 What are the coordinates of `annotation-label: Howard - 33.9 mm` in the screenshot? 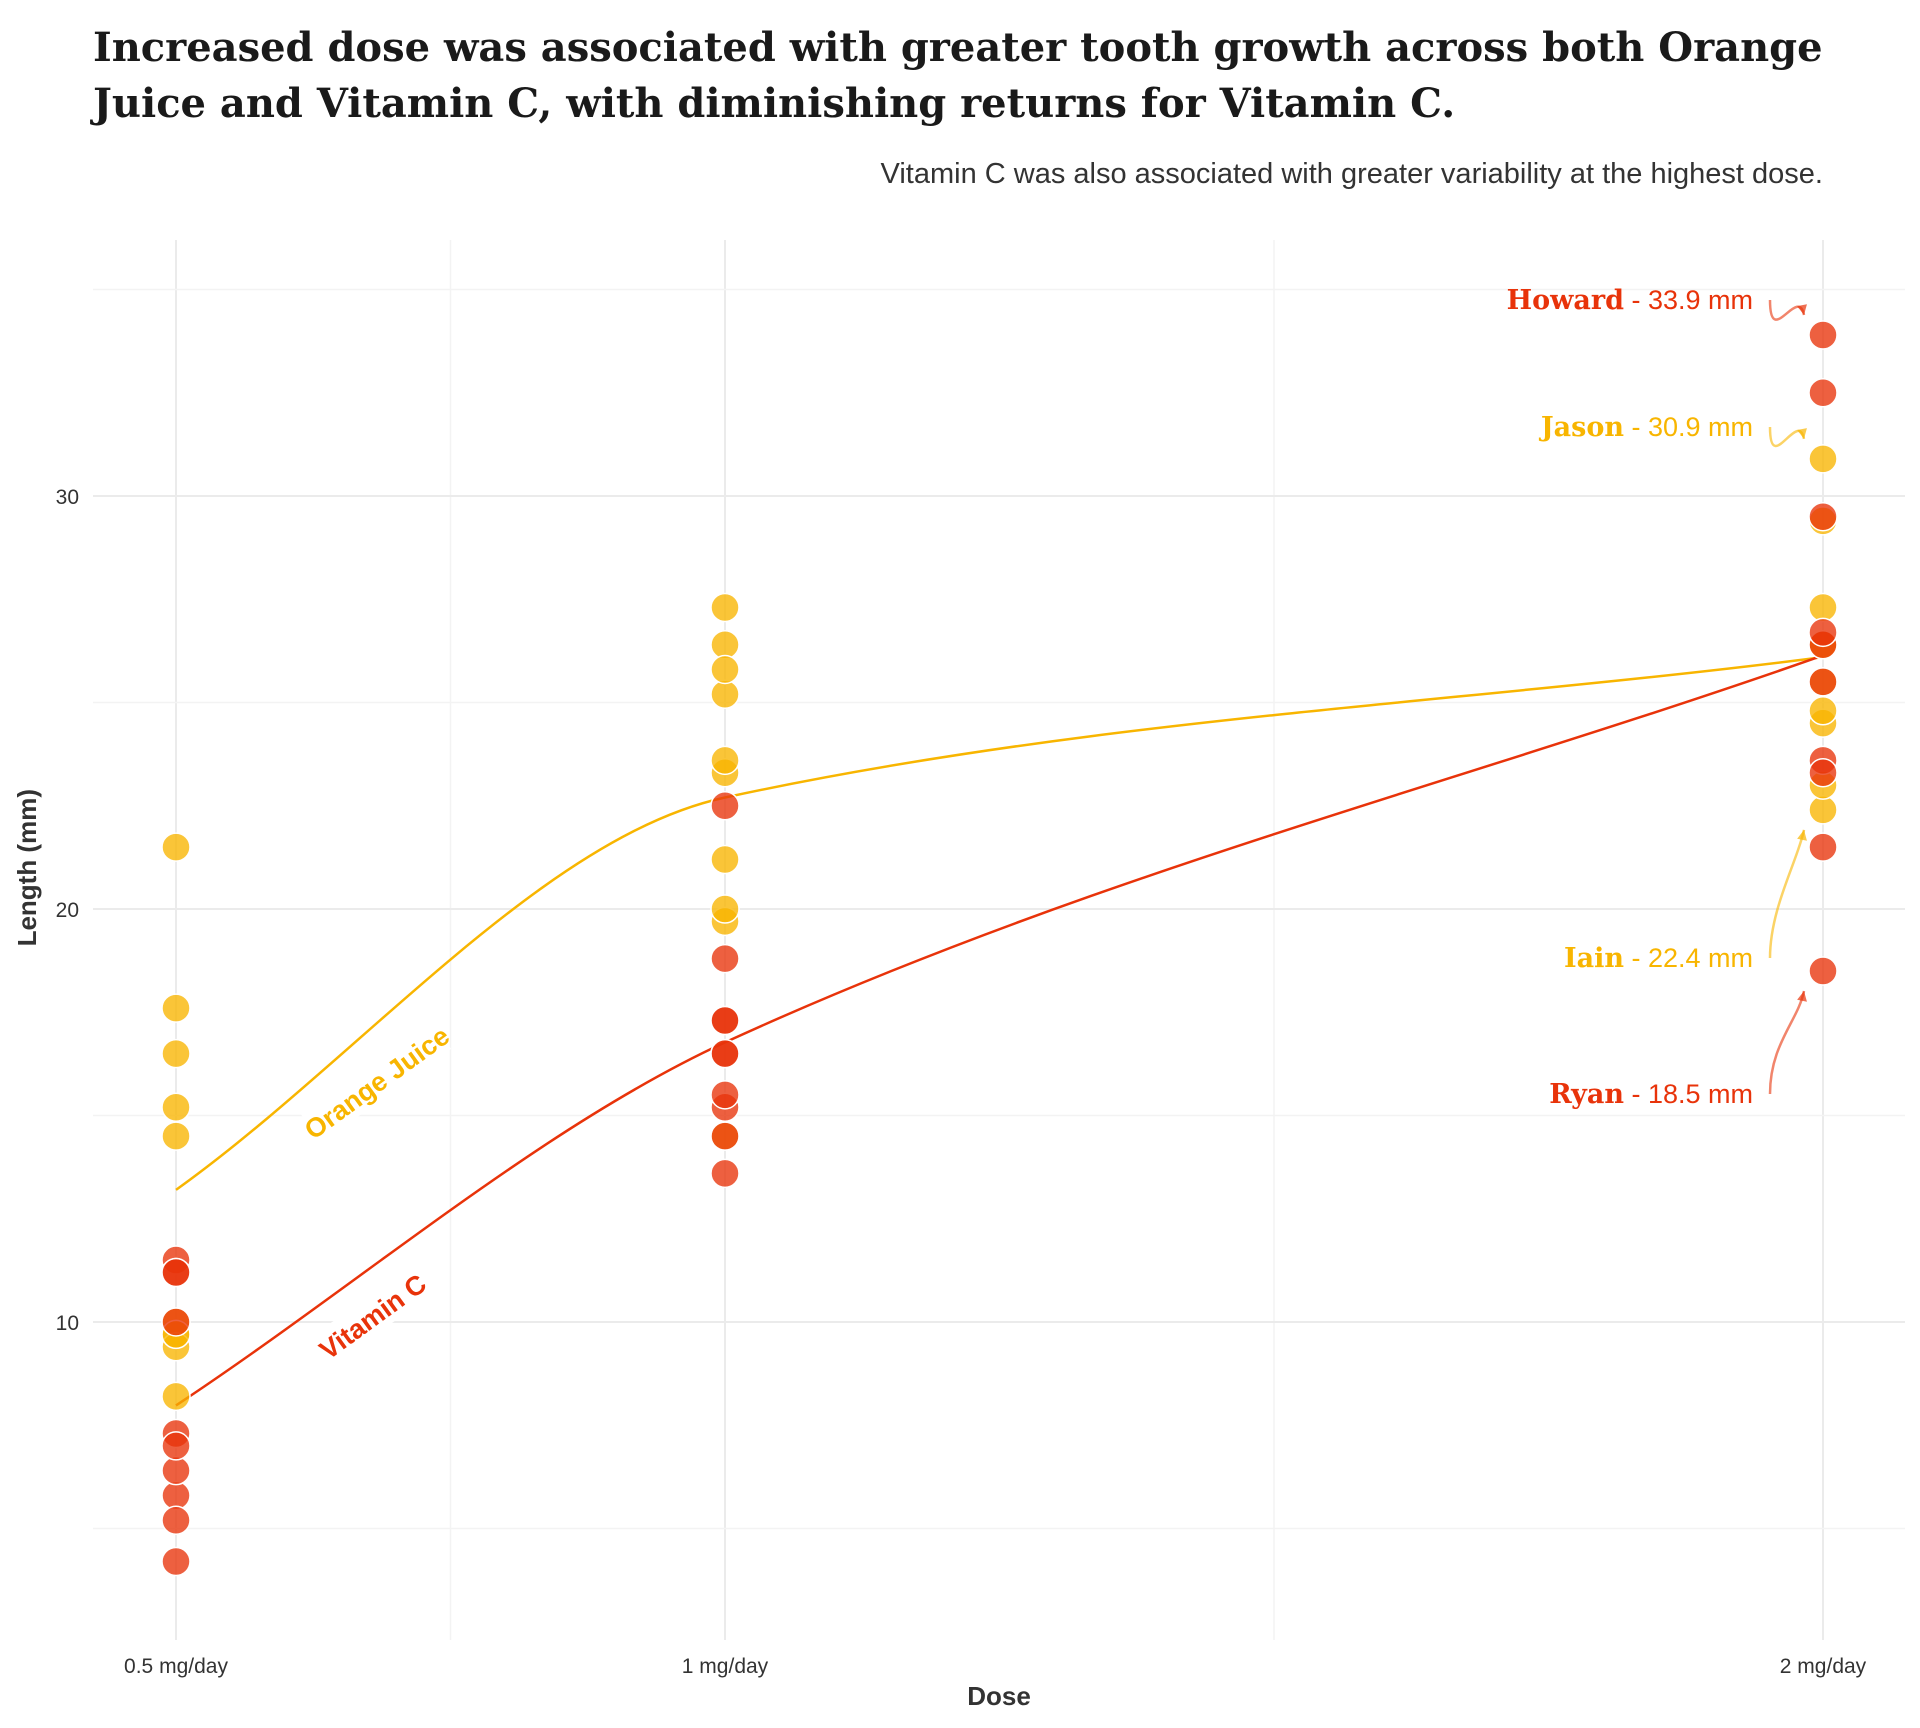 It's located at (1630, 300).